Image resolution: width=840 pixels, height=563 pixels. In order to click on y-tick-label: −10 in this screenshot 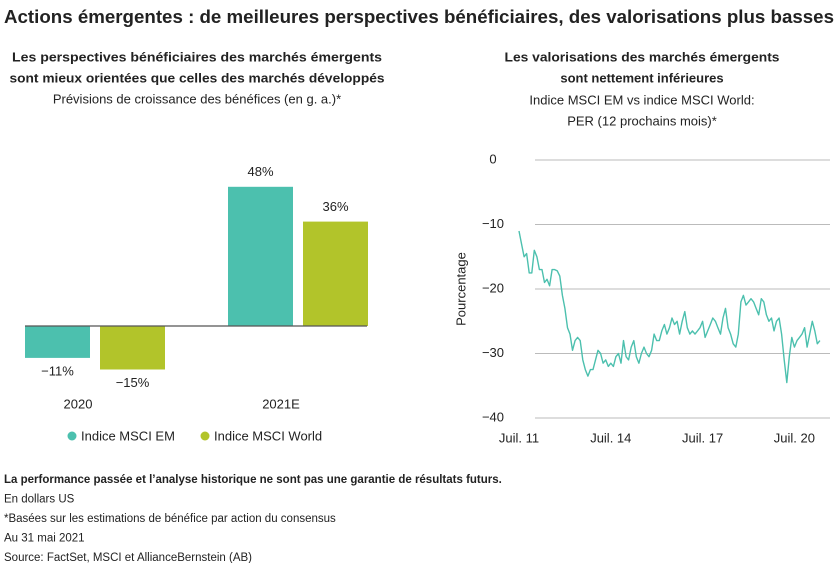, I will do `click(493, 223)`.